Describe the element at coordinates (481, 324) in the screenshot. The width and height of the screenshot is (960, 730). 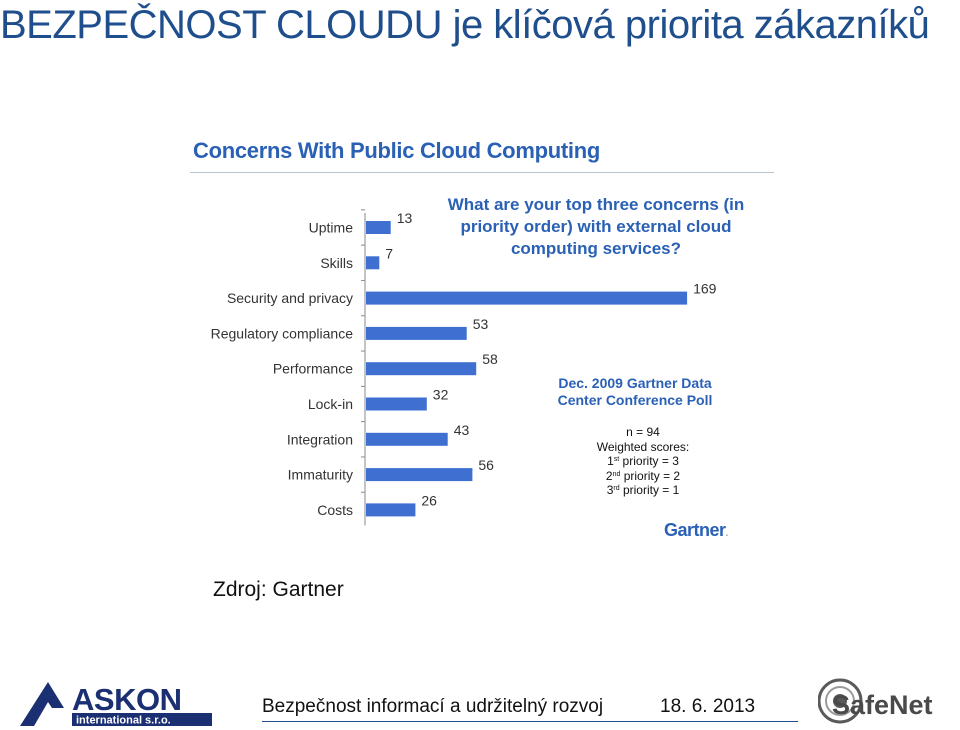
I see `bar-value-label: 53` at that location.